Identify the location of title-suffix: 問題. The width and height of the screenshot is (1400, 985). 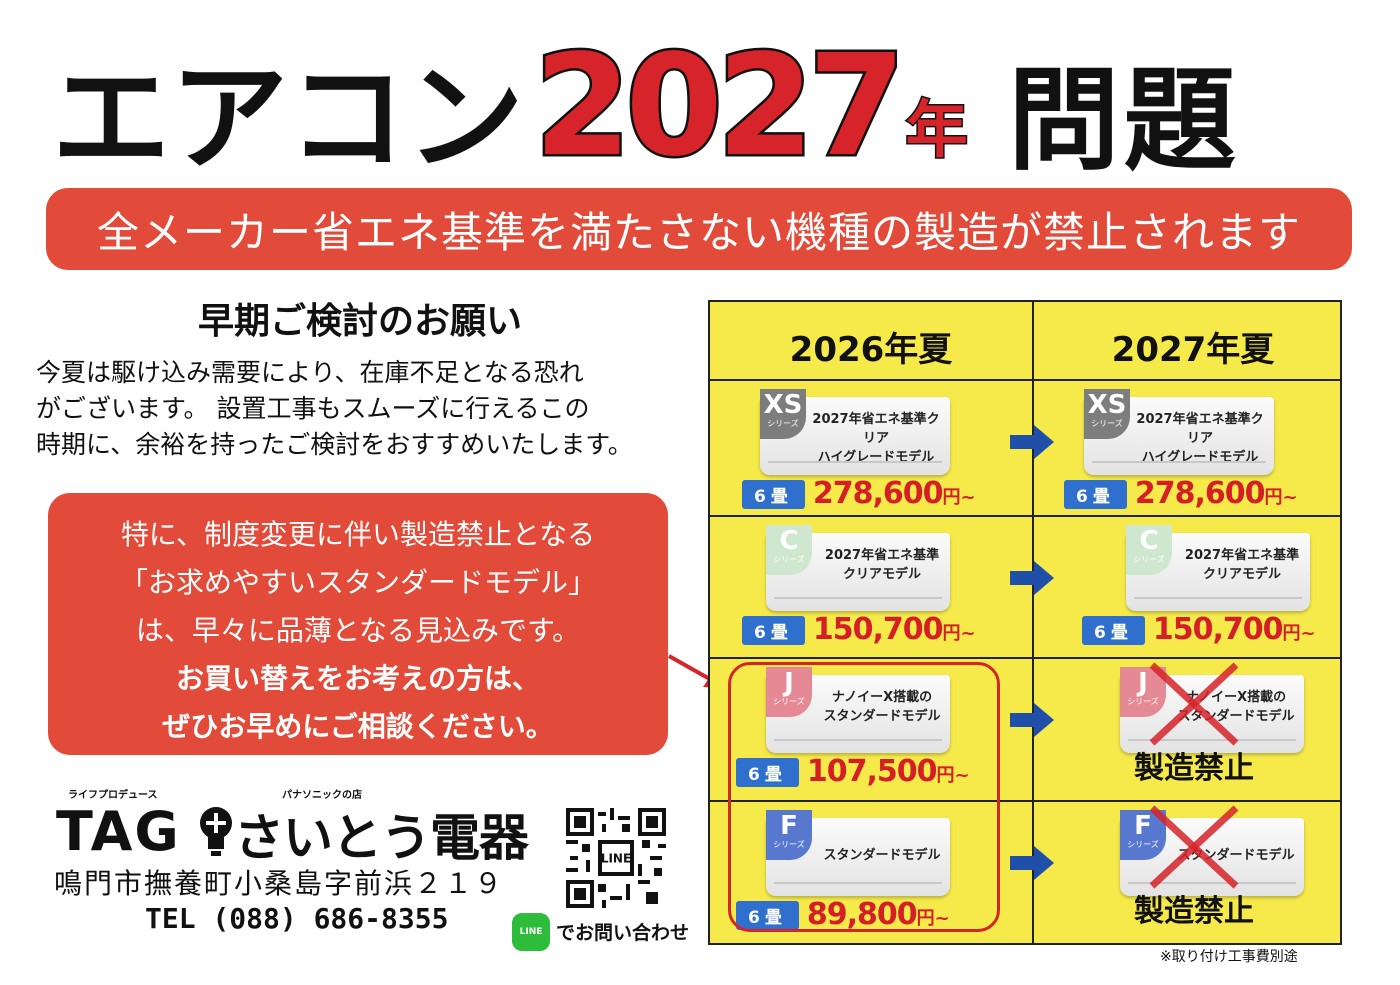
(1123, 121).